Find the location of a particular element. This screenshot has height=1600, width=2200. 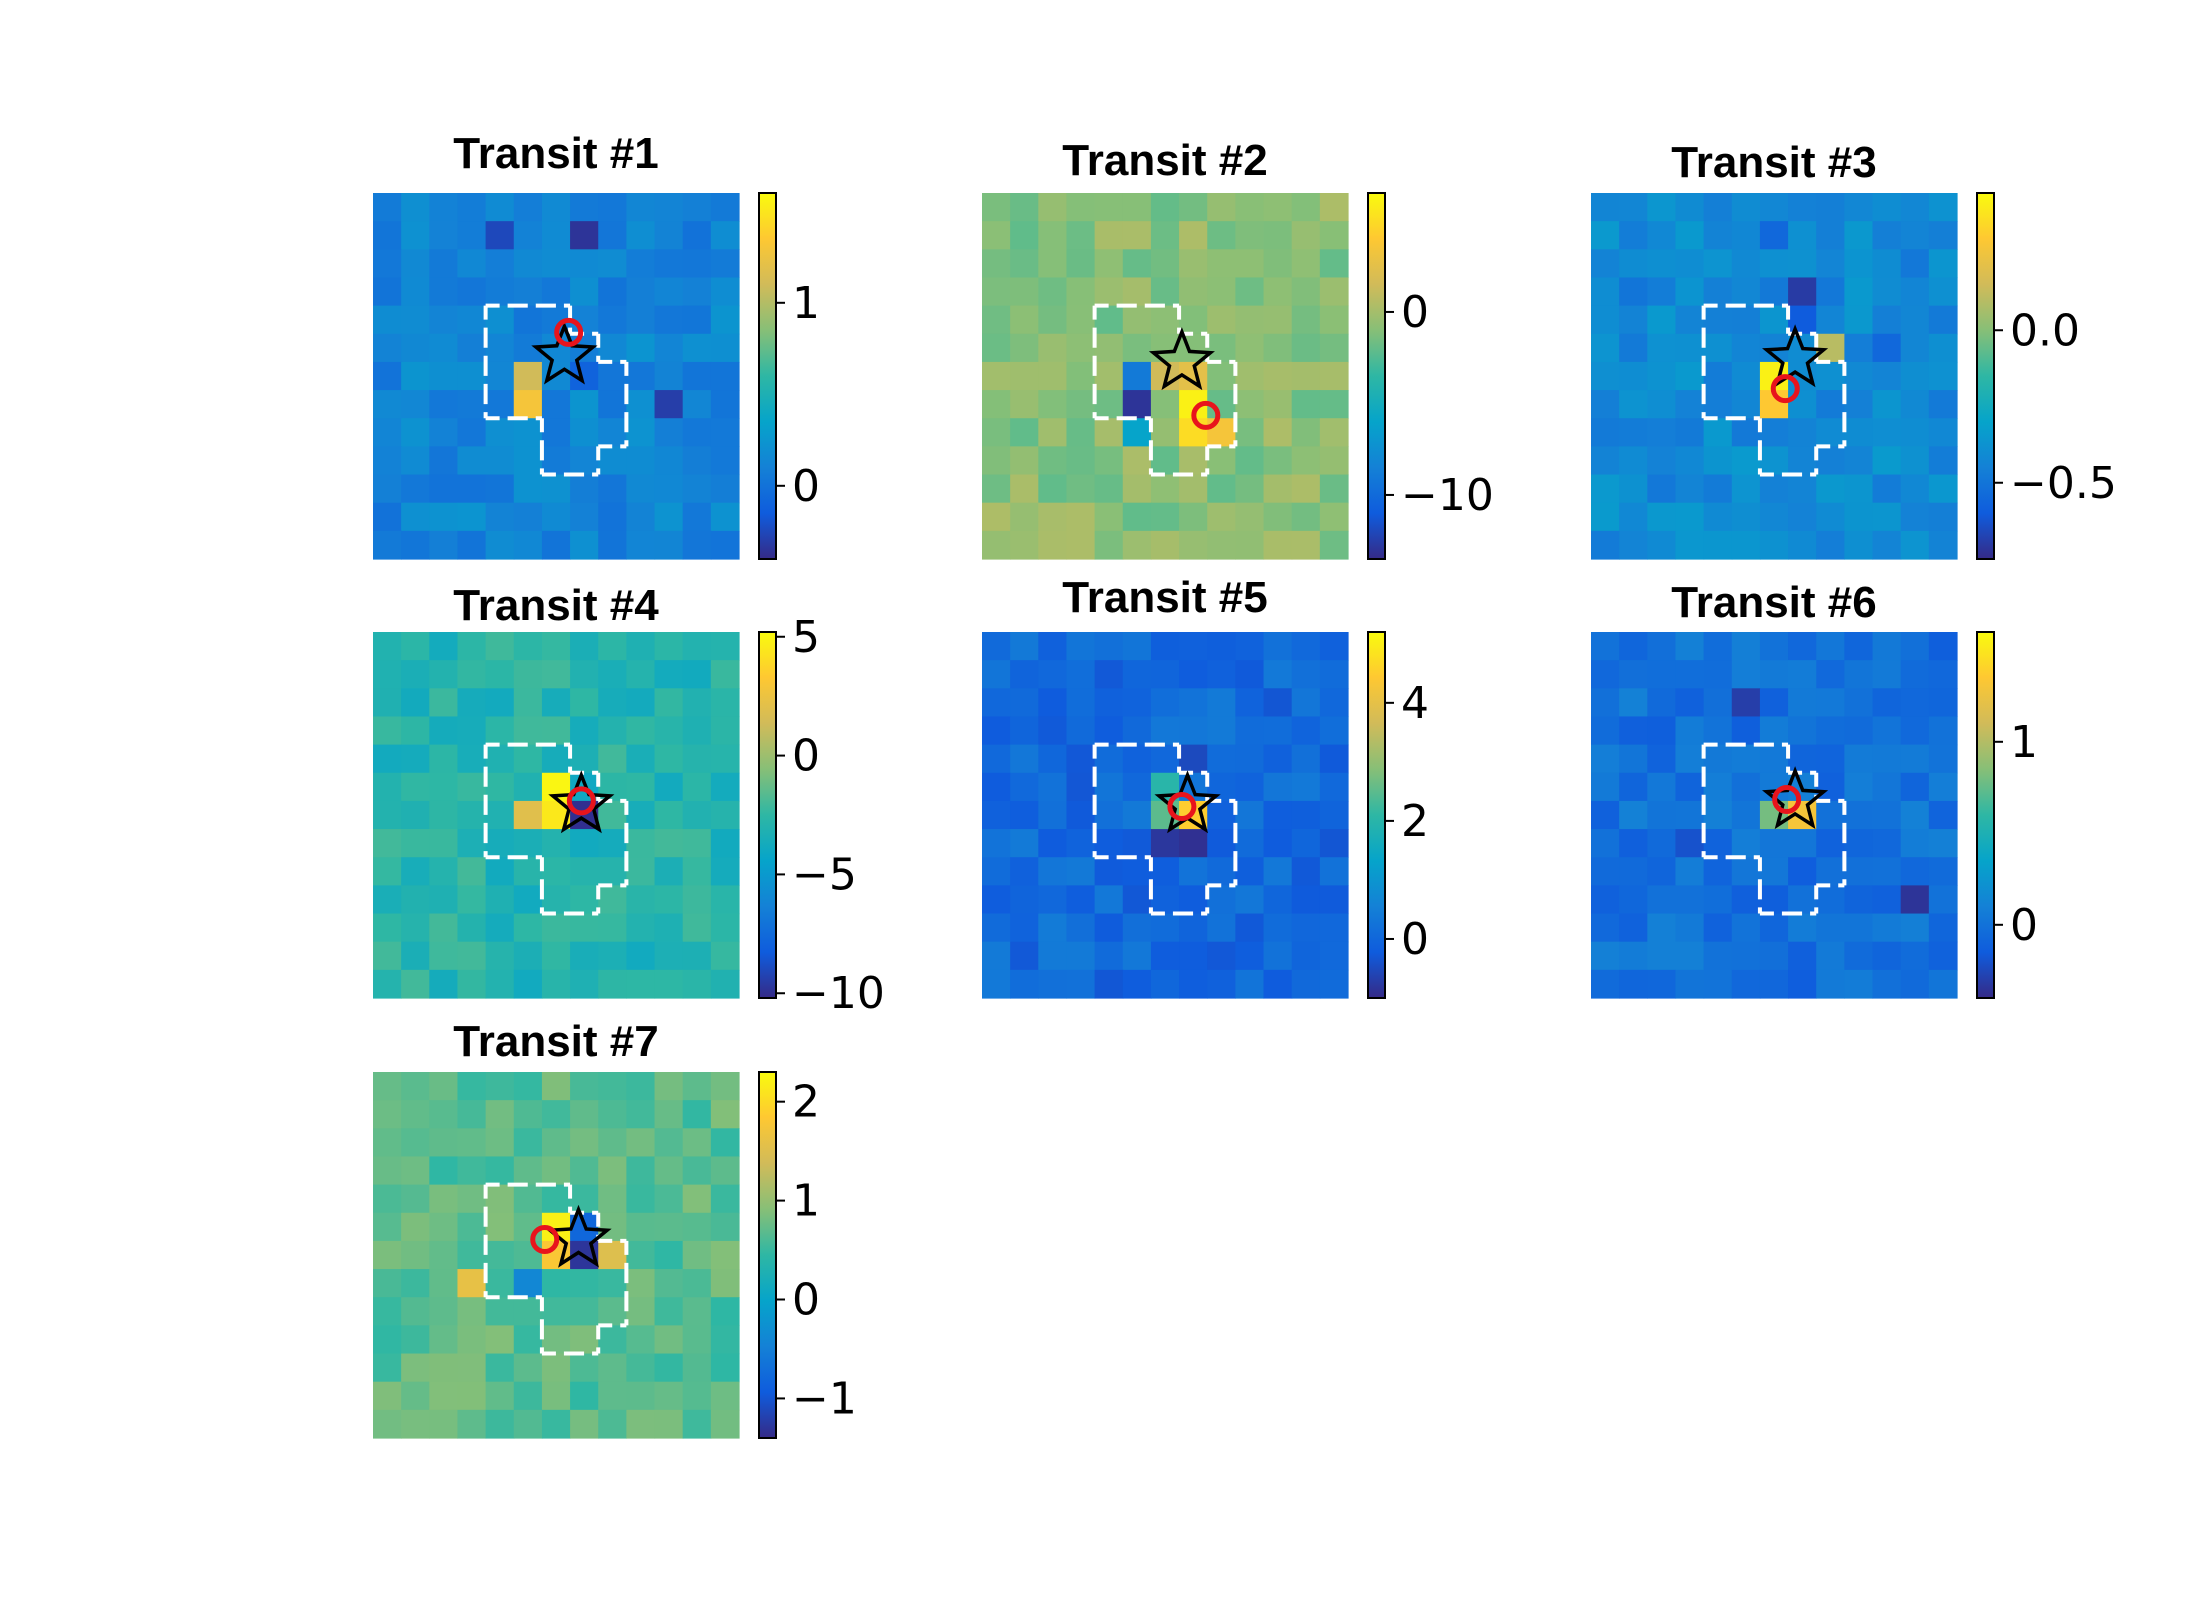

panel-transit-5: Transit #5 4 2 0 is located at coordinates (1205, 786).